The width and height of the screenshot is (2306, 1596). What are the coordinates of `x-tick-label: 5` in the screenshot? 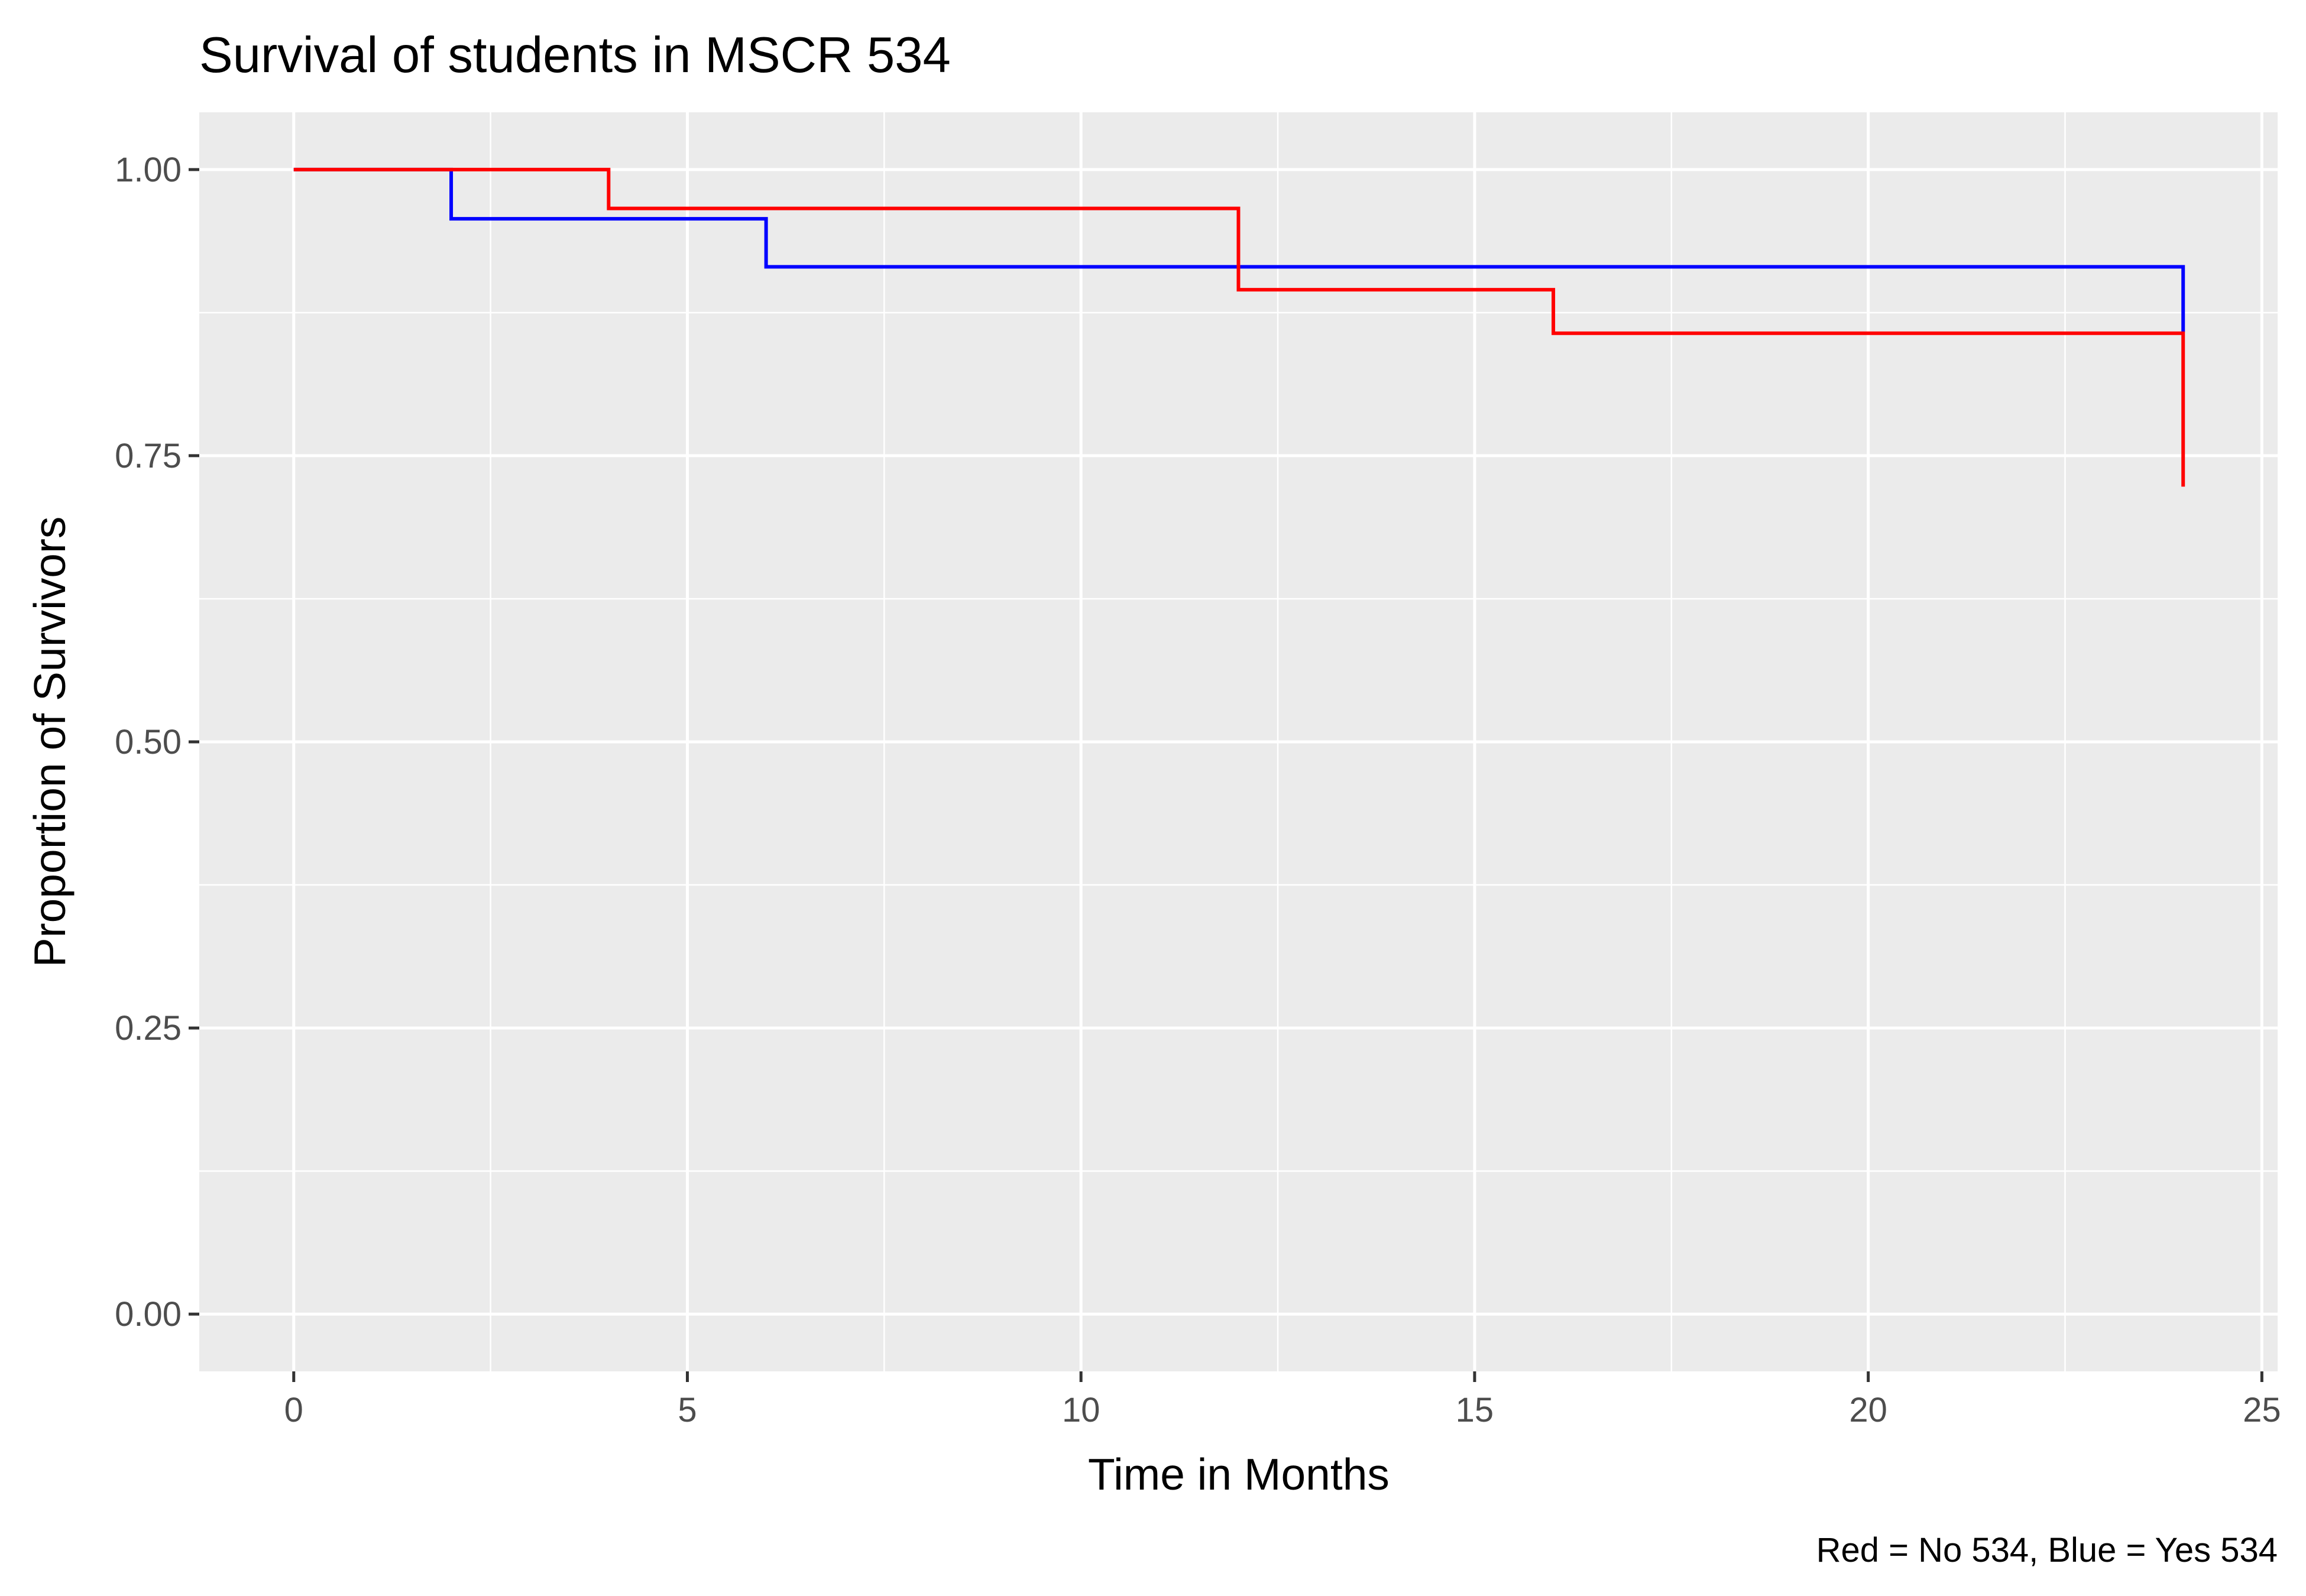 It's located at (687, 1410).